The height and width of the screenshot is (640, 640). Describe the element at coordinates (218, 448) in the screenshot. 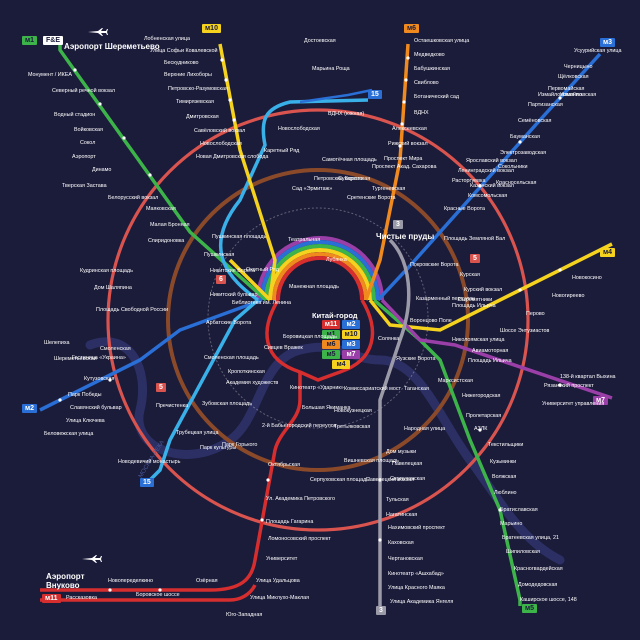

I see `station-label: Парк культуры` at that location.